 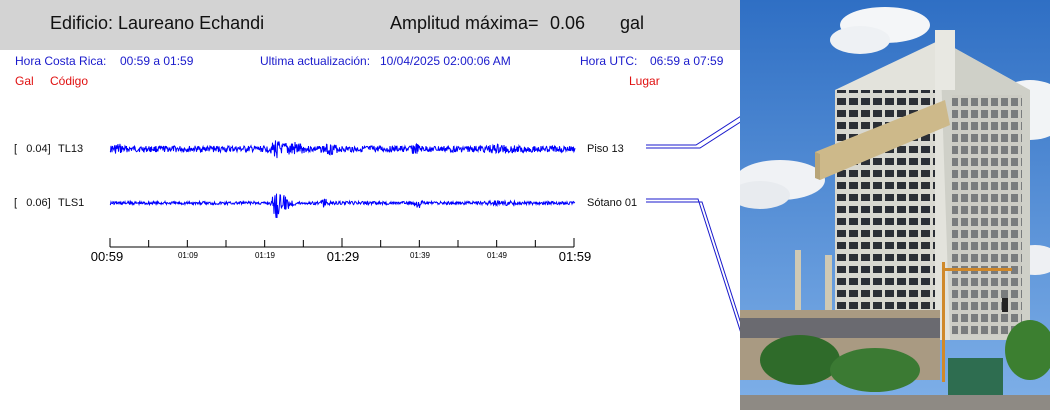 I want to click on tick-label: 01:59, so click(x=575, y=256).